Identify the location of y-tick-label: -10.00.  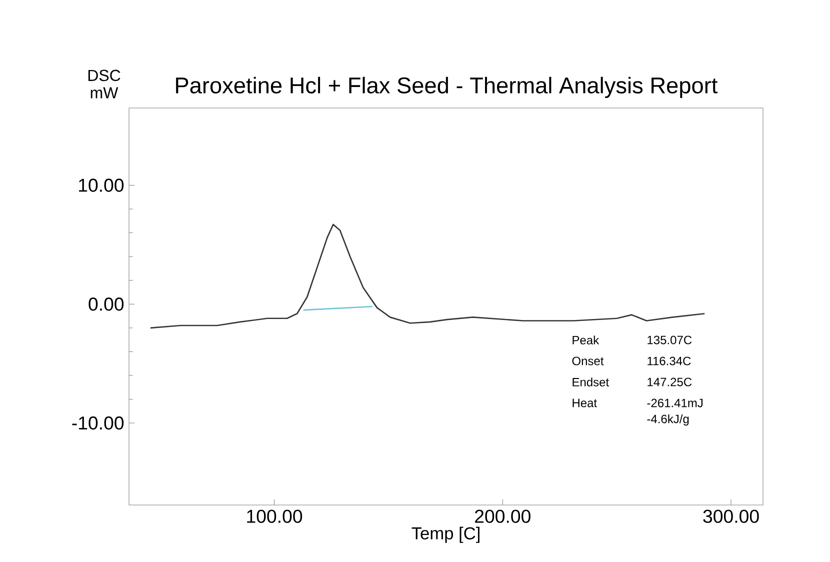
(98, 423).